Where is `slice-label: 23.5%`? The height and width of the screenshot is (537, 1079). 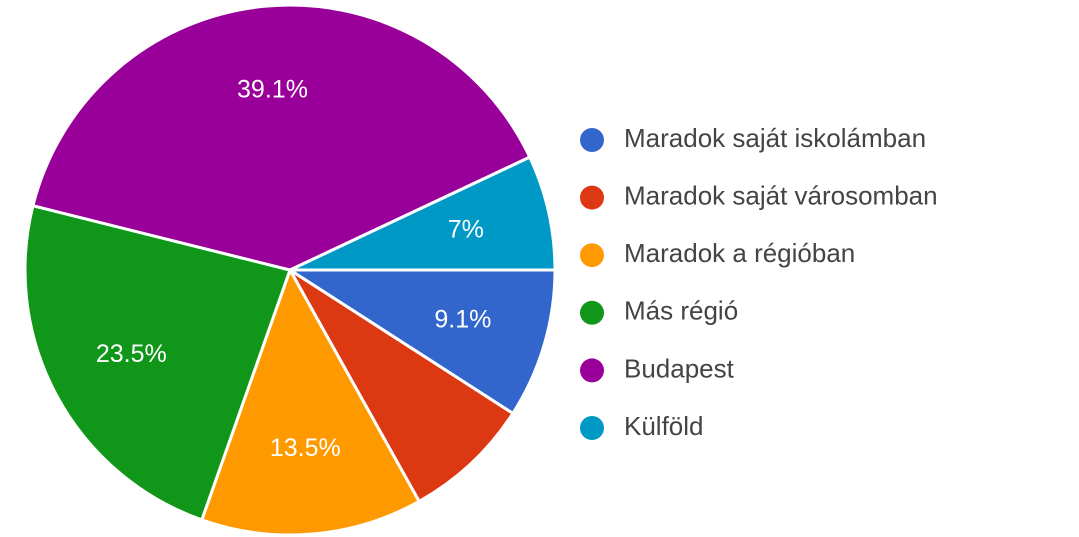 slice-label: 23.5% is located at coordinates (131, 354).